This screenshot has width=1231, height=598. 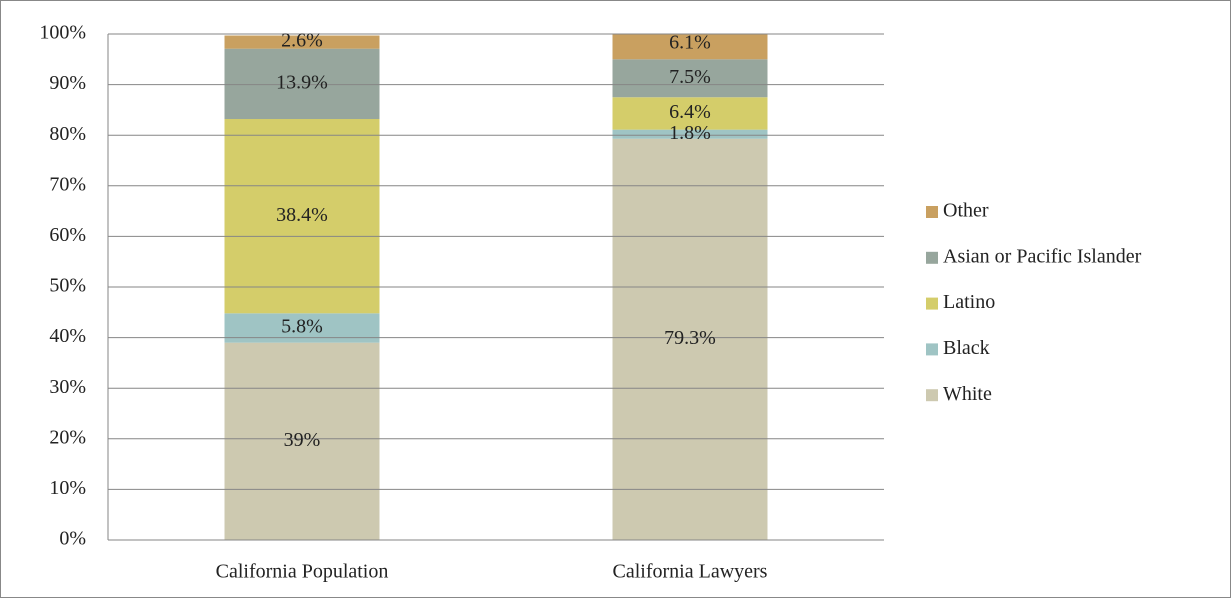 I want to click on data-label: 1.8%, so click(x=690, y=133).